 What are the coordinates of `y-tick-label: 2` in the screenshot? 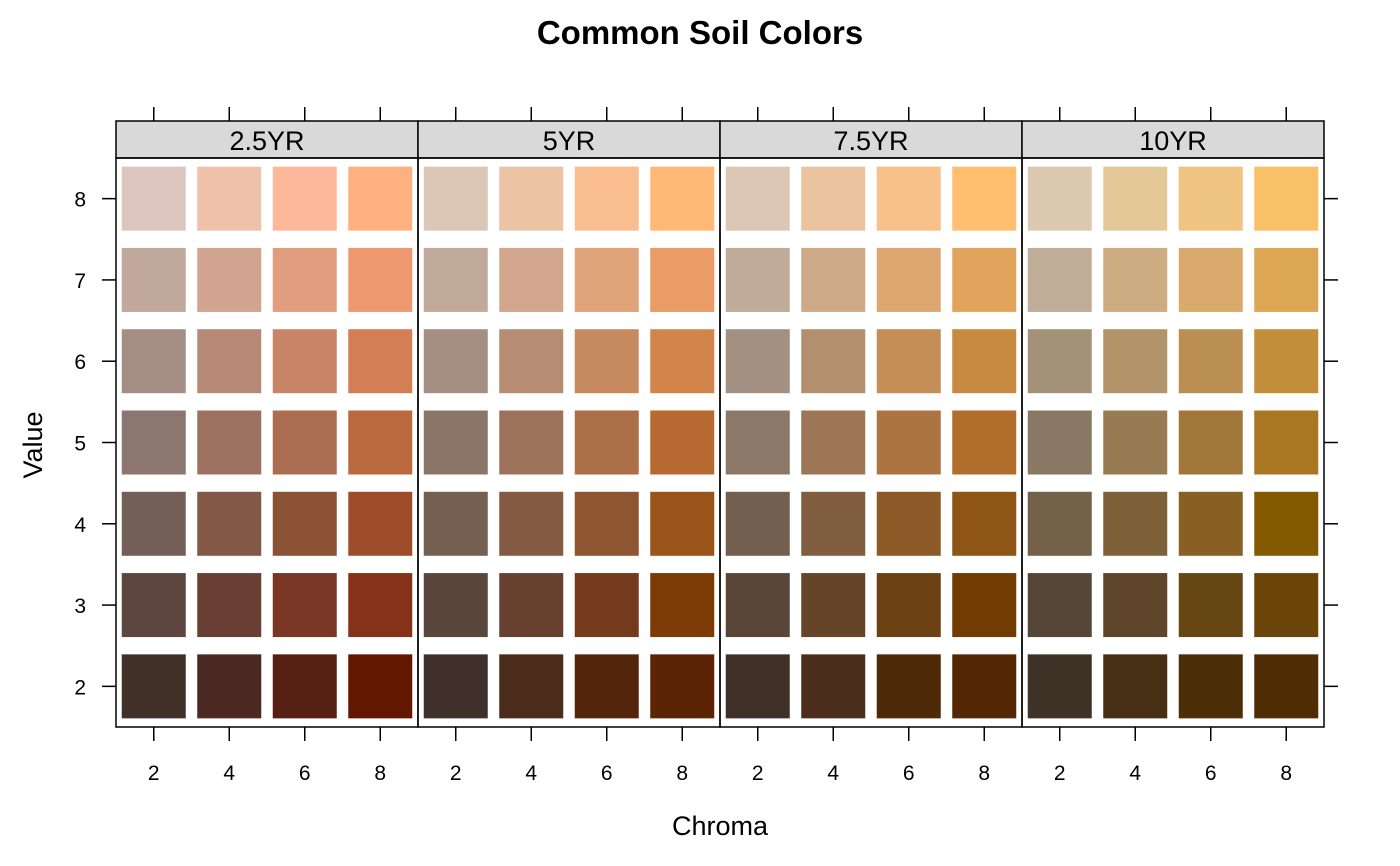 It's located at (80, 687).